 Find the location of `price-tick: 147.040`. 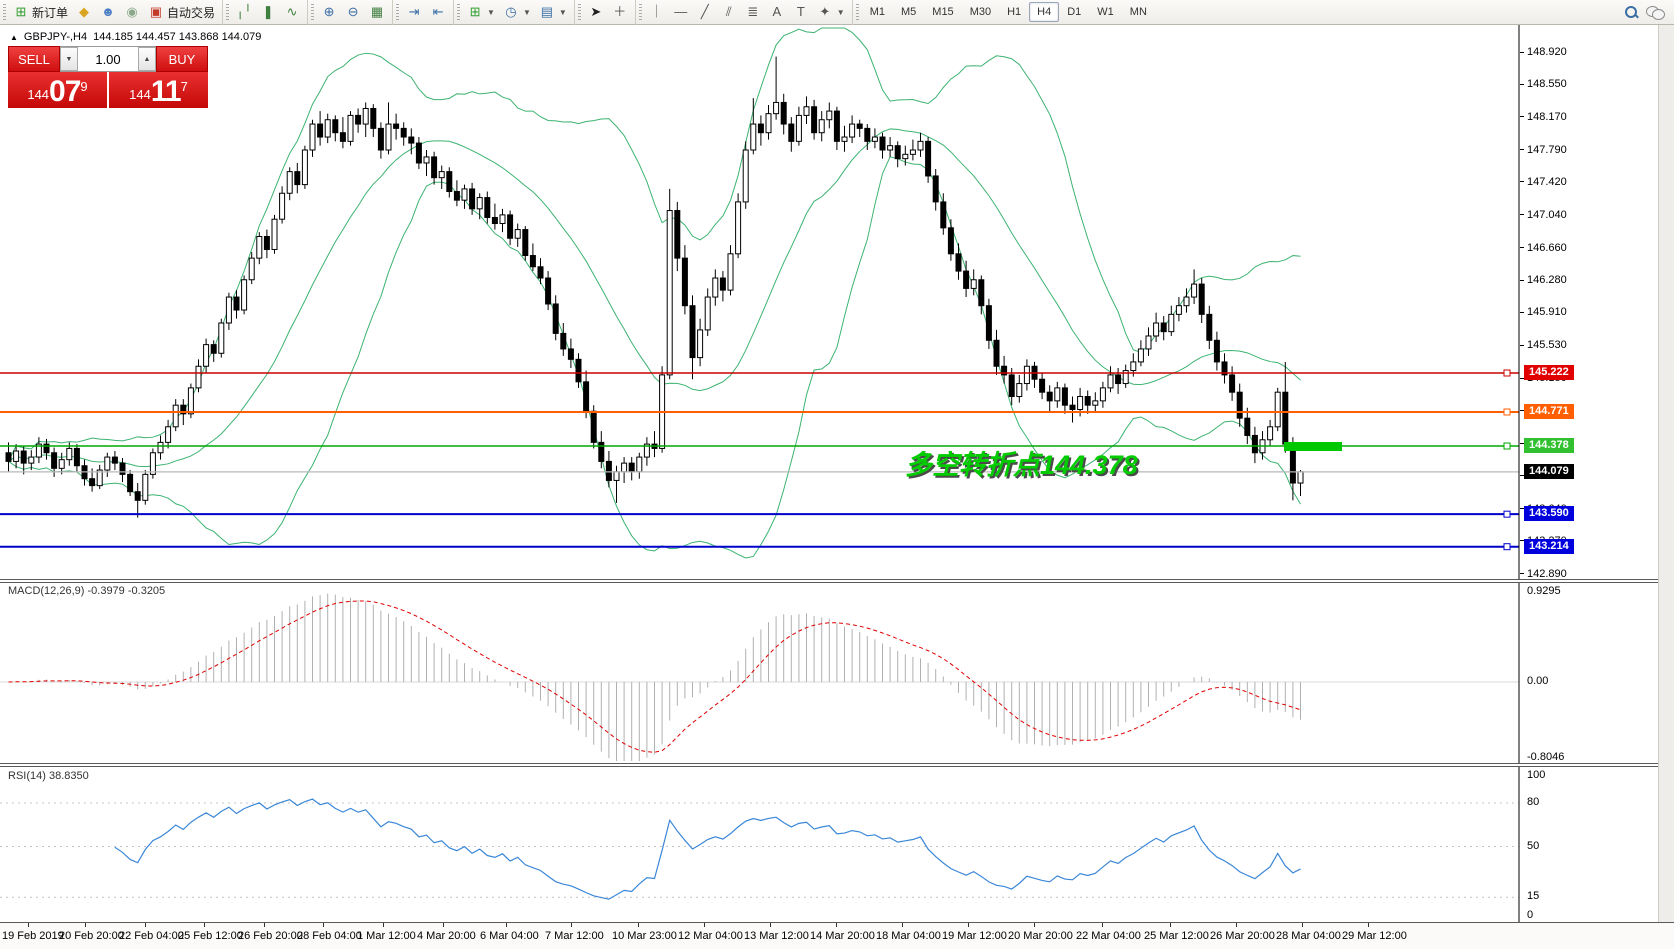

price-tick: 147.040 is located at coordinates (1543, 215).